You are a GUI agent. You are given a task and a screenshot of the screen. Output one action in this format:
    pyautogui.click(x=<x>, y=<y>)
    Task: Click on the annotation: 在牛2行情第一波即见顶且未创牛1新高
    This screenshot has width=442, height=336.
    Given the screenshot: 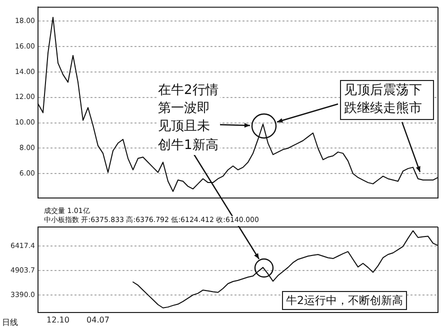 What is the action you would take?
    pyautogui.click(x=189, y=118)
    